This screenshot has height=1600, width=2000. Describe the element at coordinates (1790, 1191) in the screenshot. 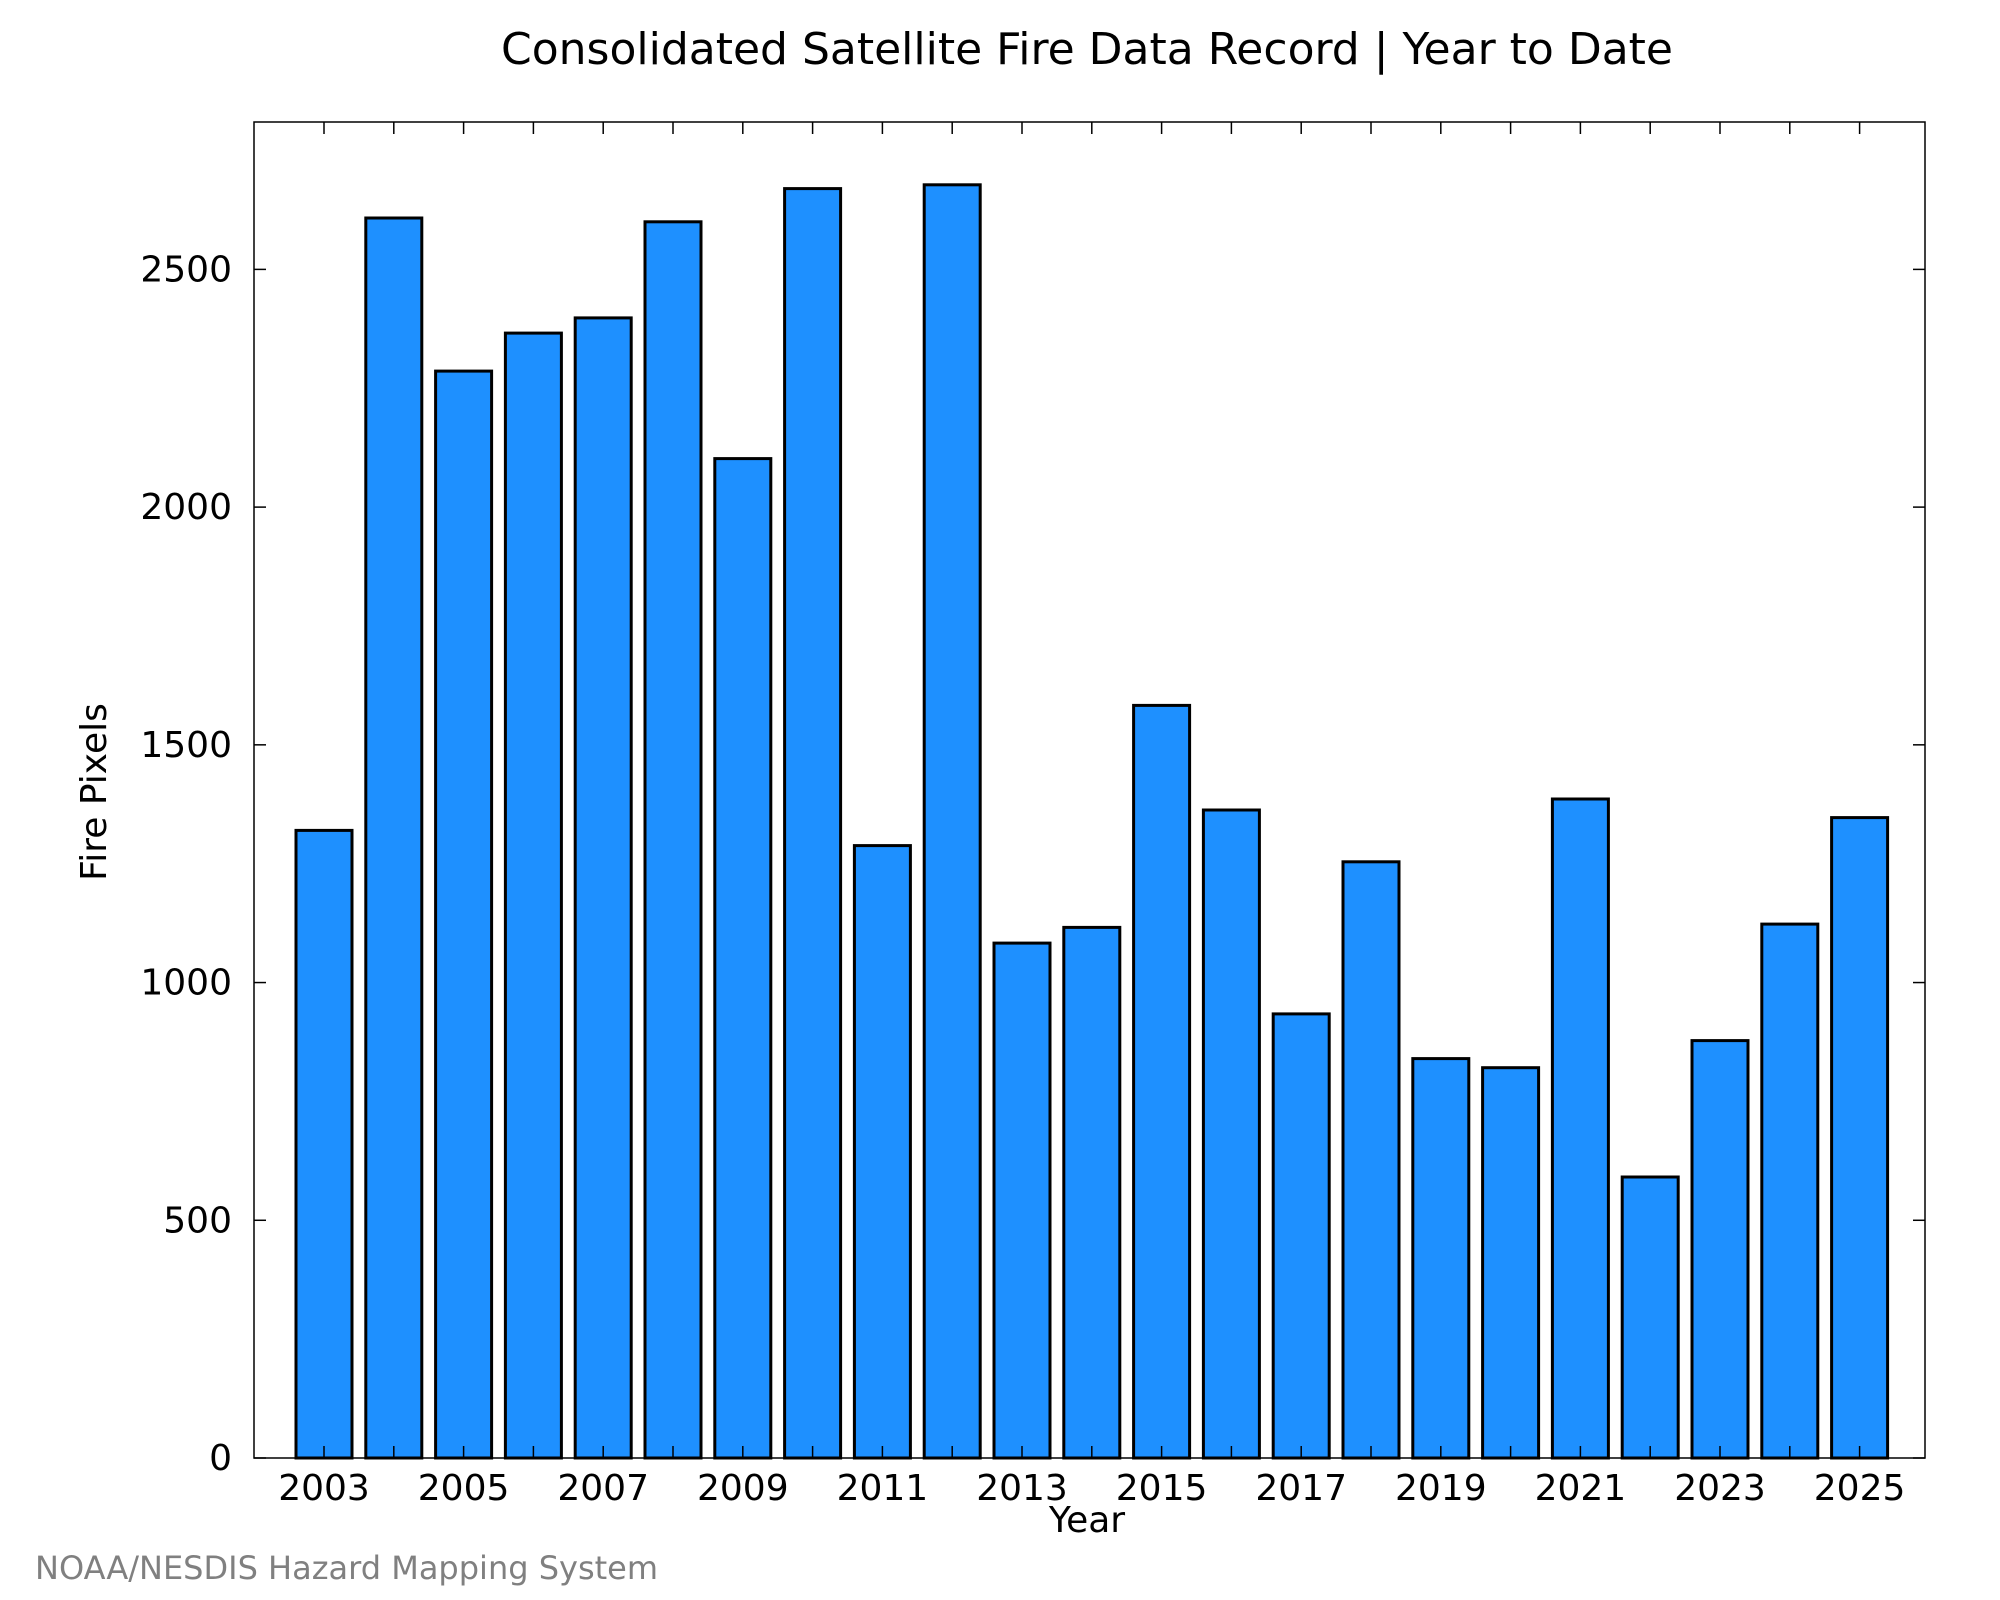

I see `bar-2024` at that location.